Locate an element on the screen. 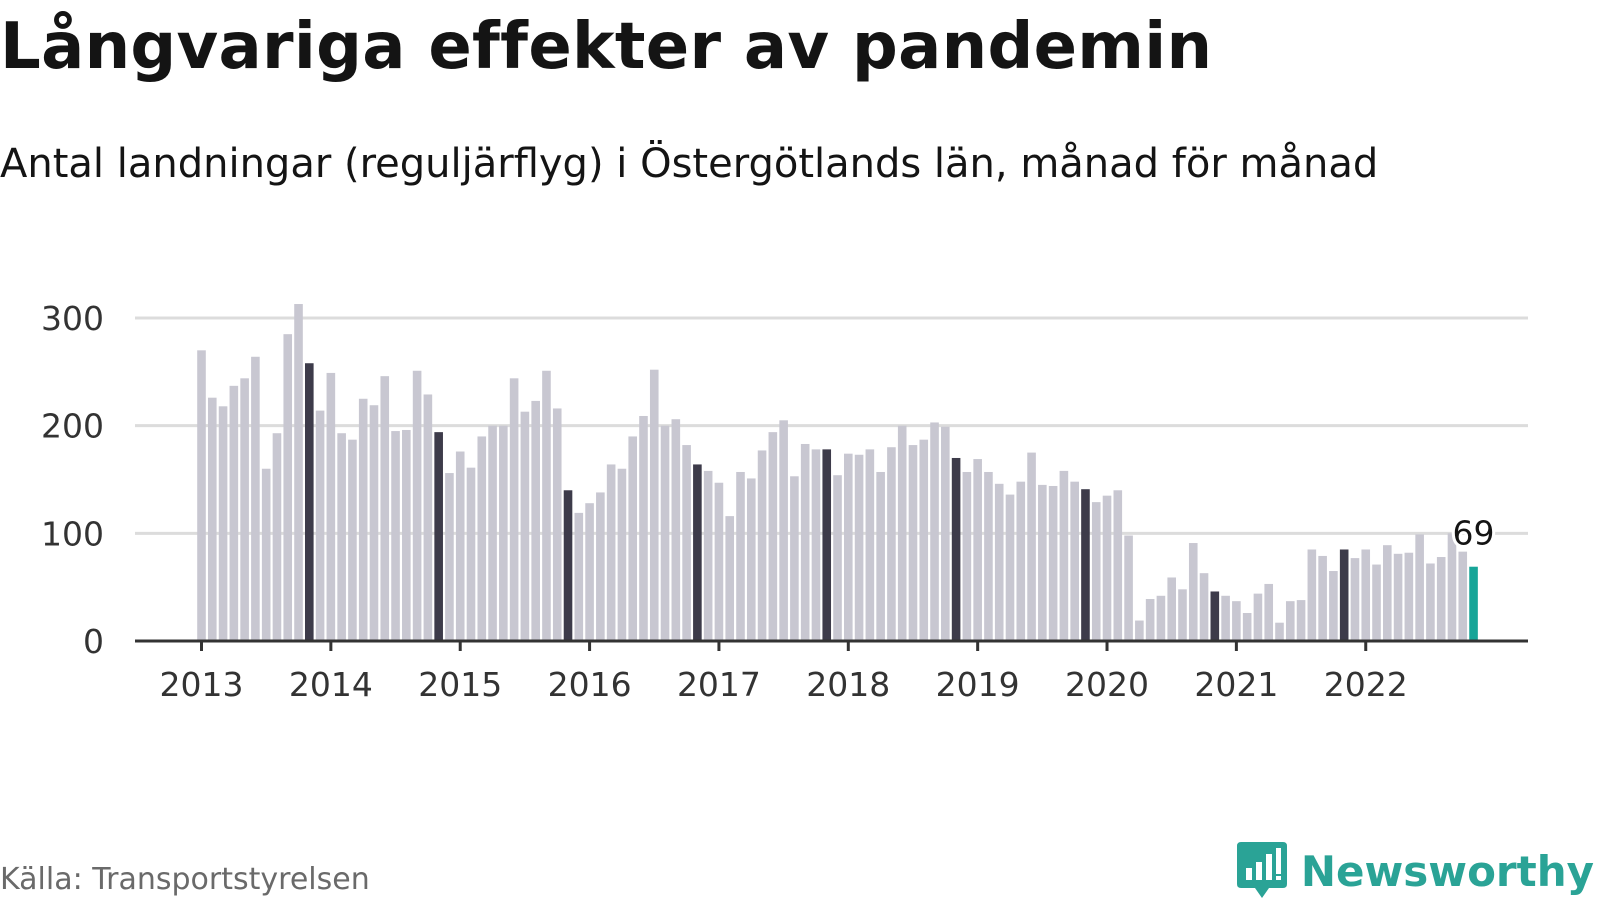 The height and width of the screenshot is (902, 1600). chart-title: Långvariga effekter av pandemin is located at coordinates (606, 47).